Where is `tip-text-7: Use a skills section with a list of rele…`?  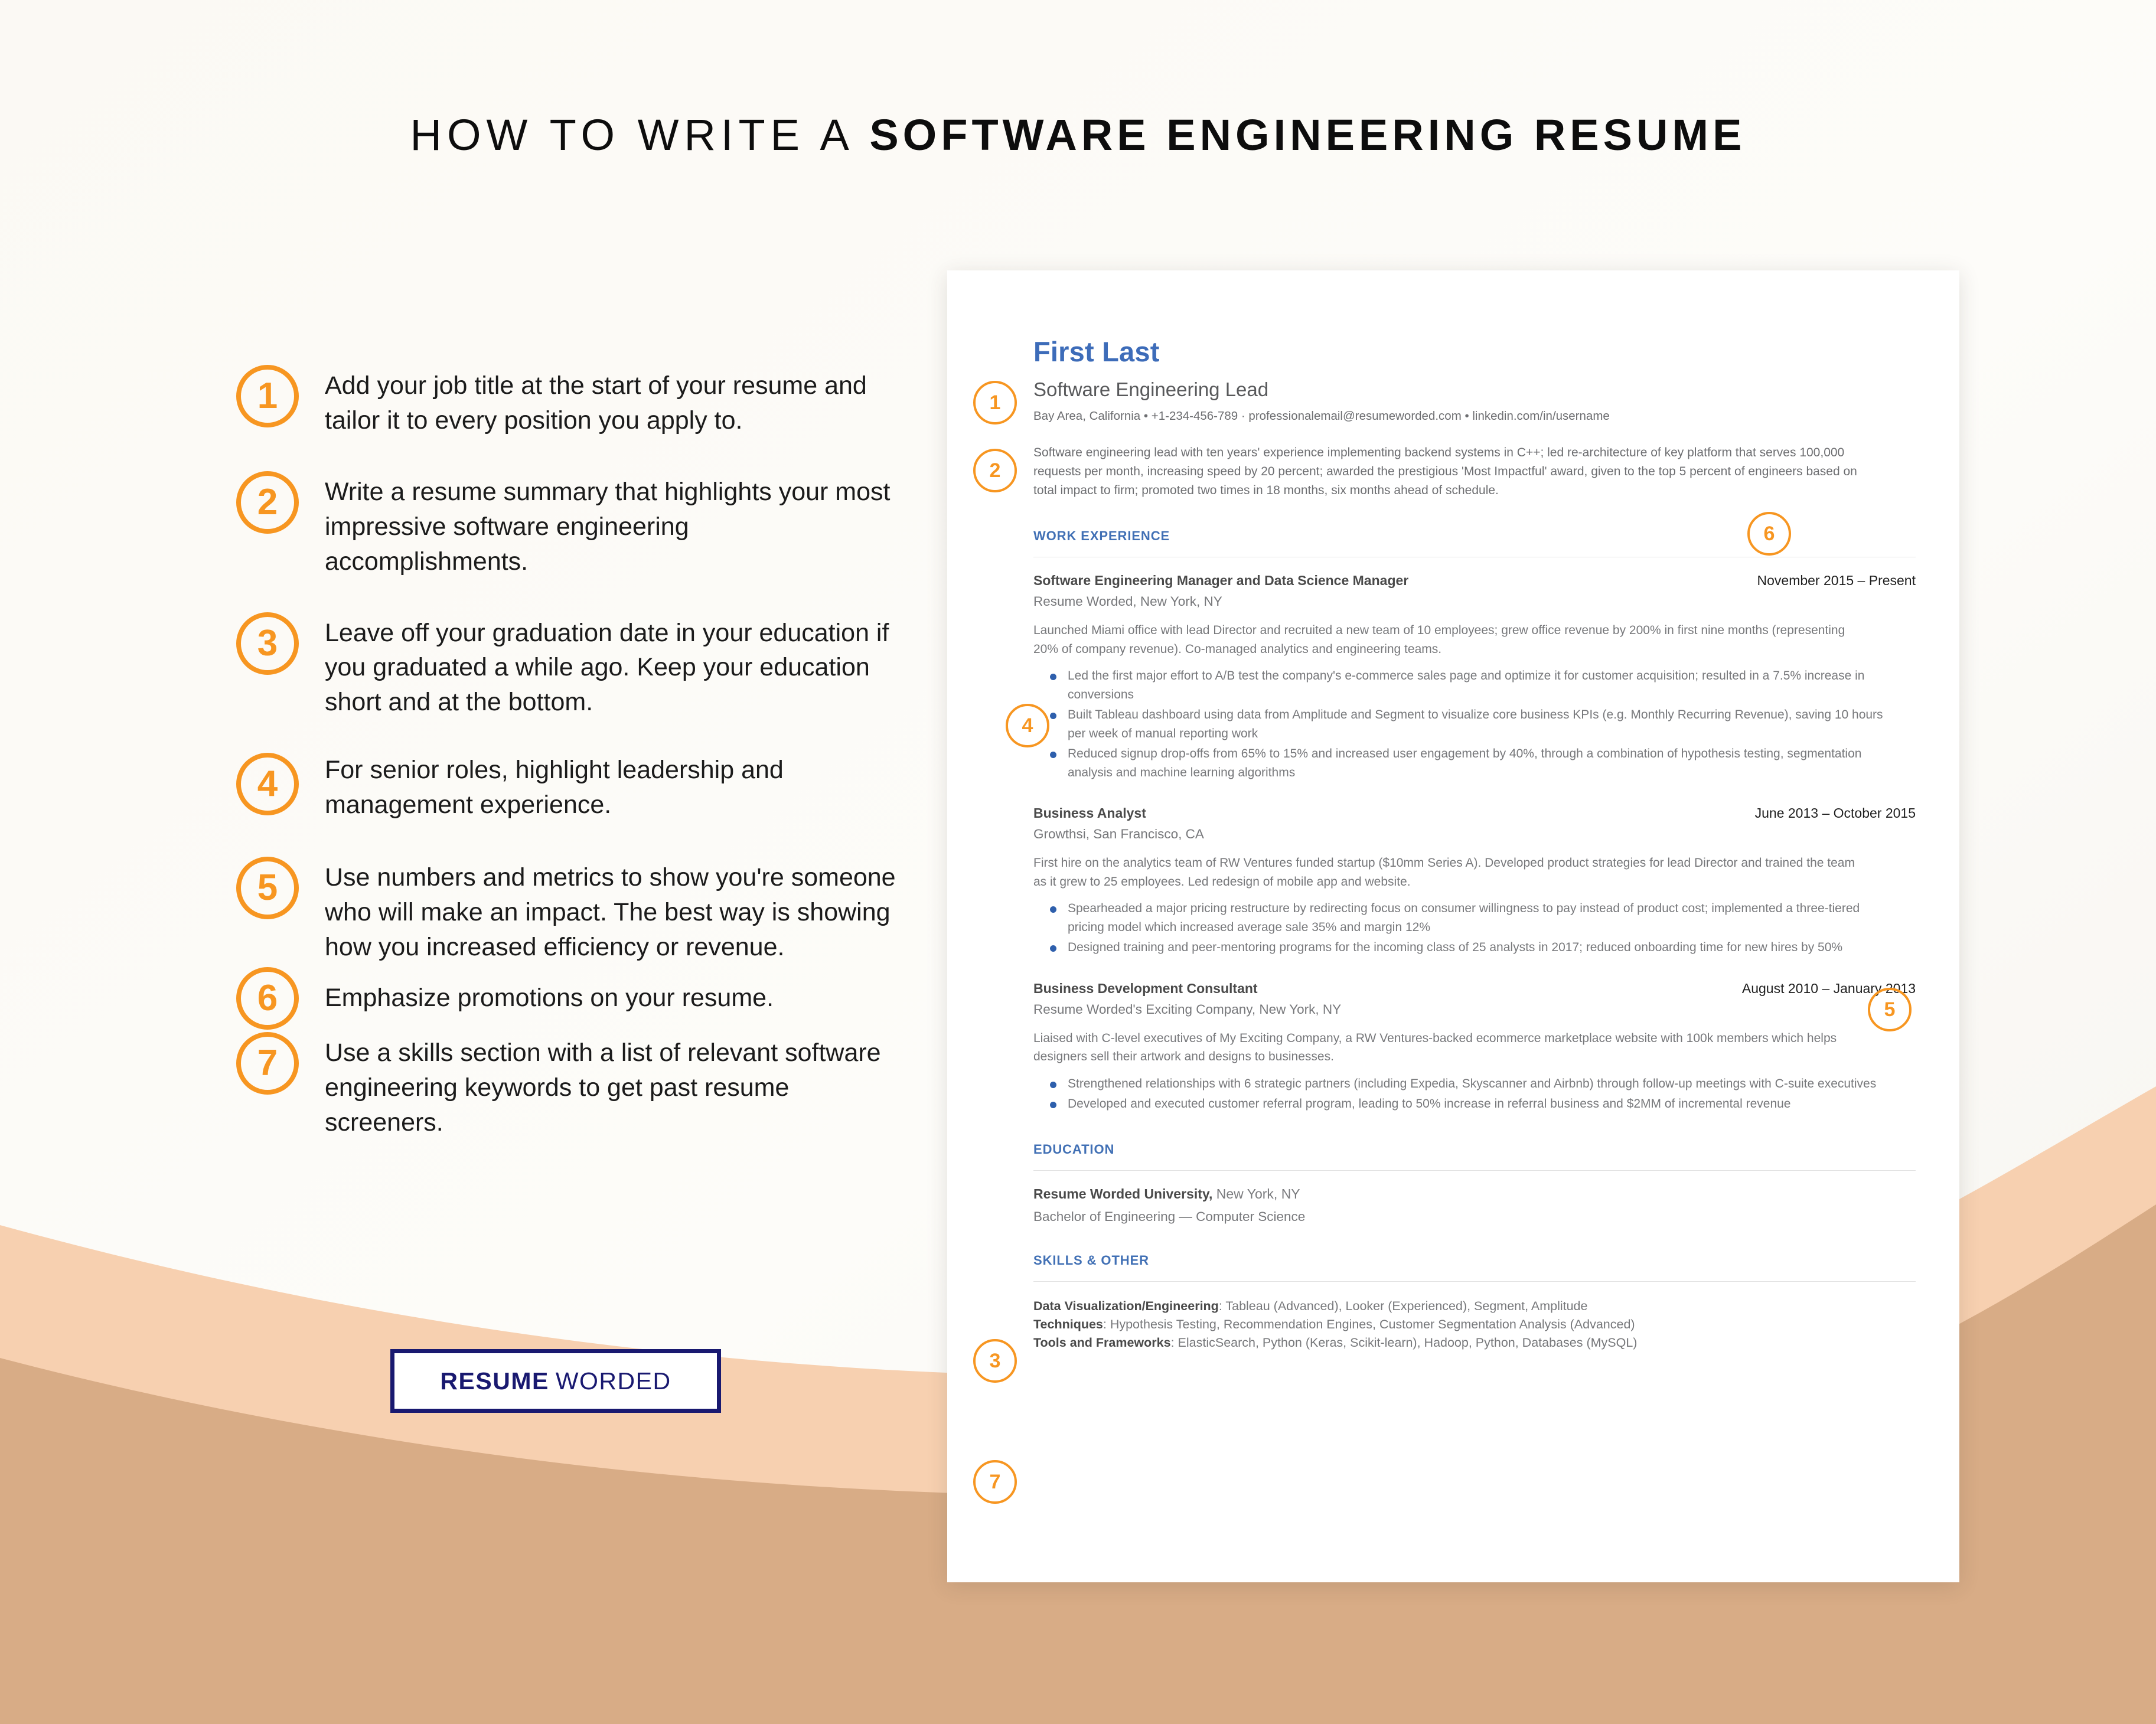 tip-text-7: Use a skills section with a list of rele… is located at coordinates (603, 1087).